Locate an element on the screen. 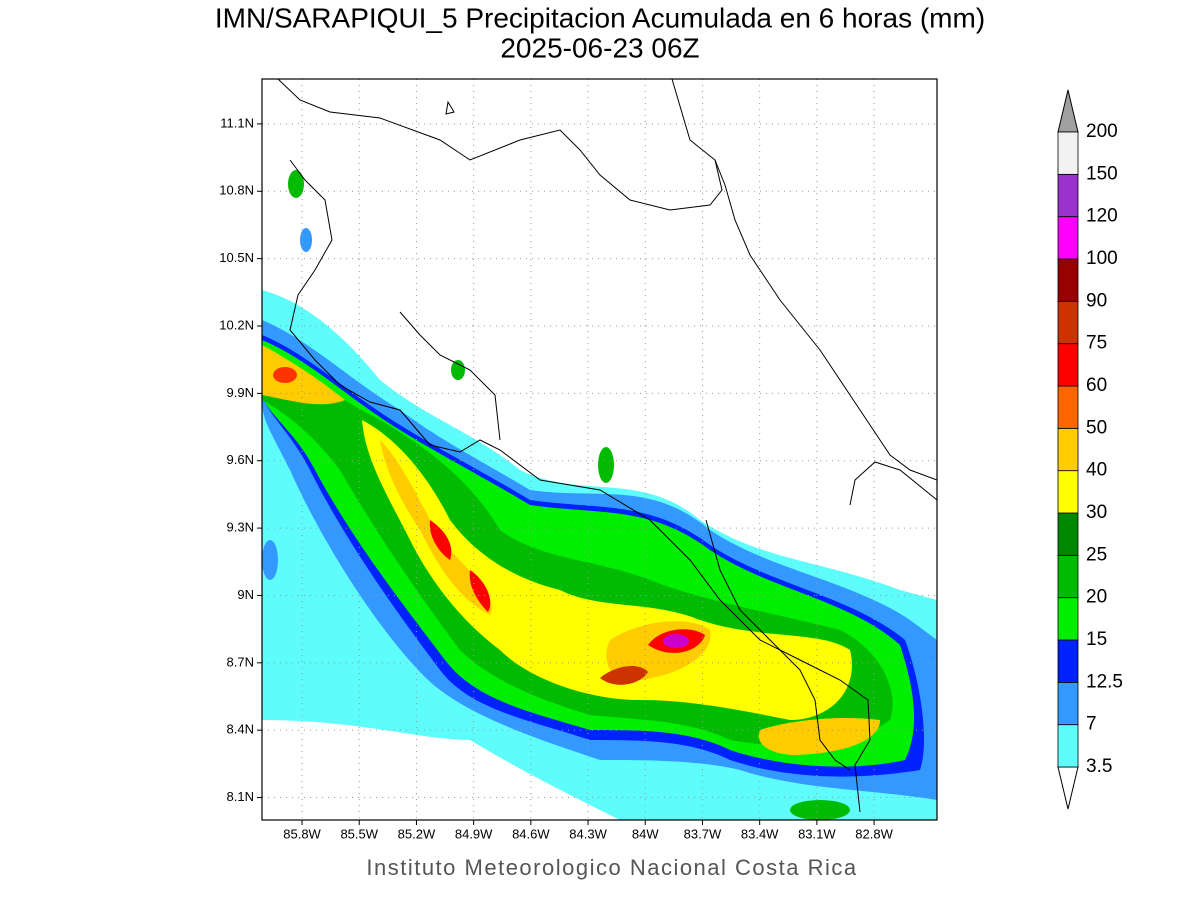 This screenshot has height=900, width=1200. colorbar-label: 90 is located at coordinates (1096, 300).